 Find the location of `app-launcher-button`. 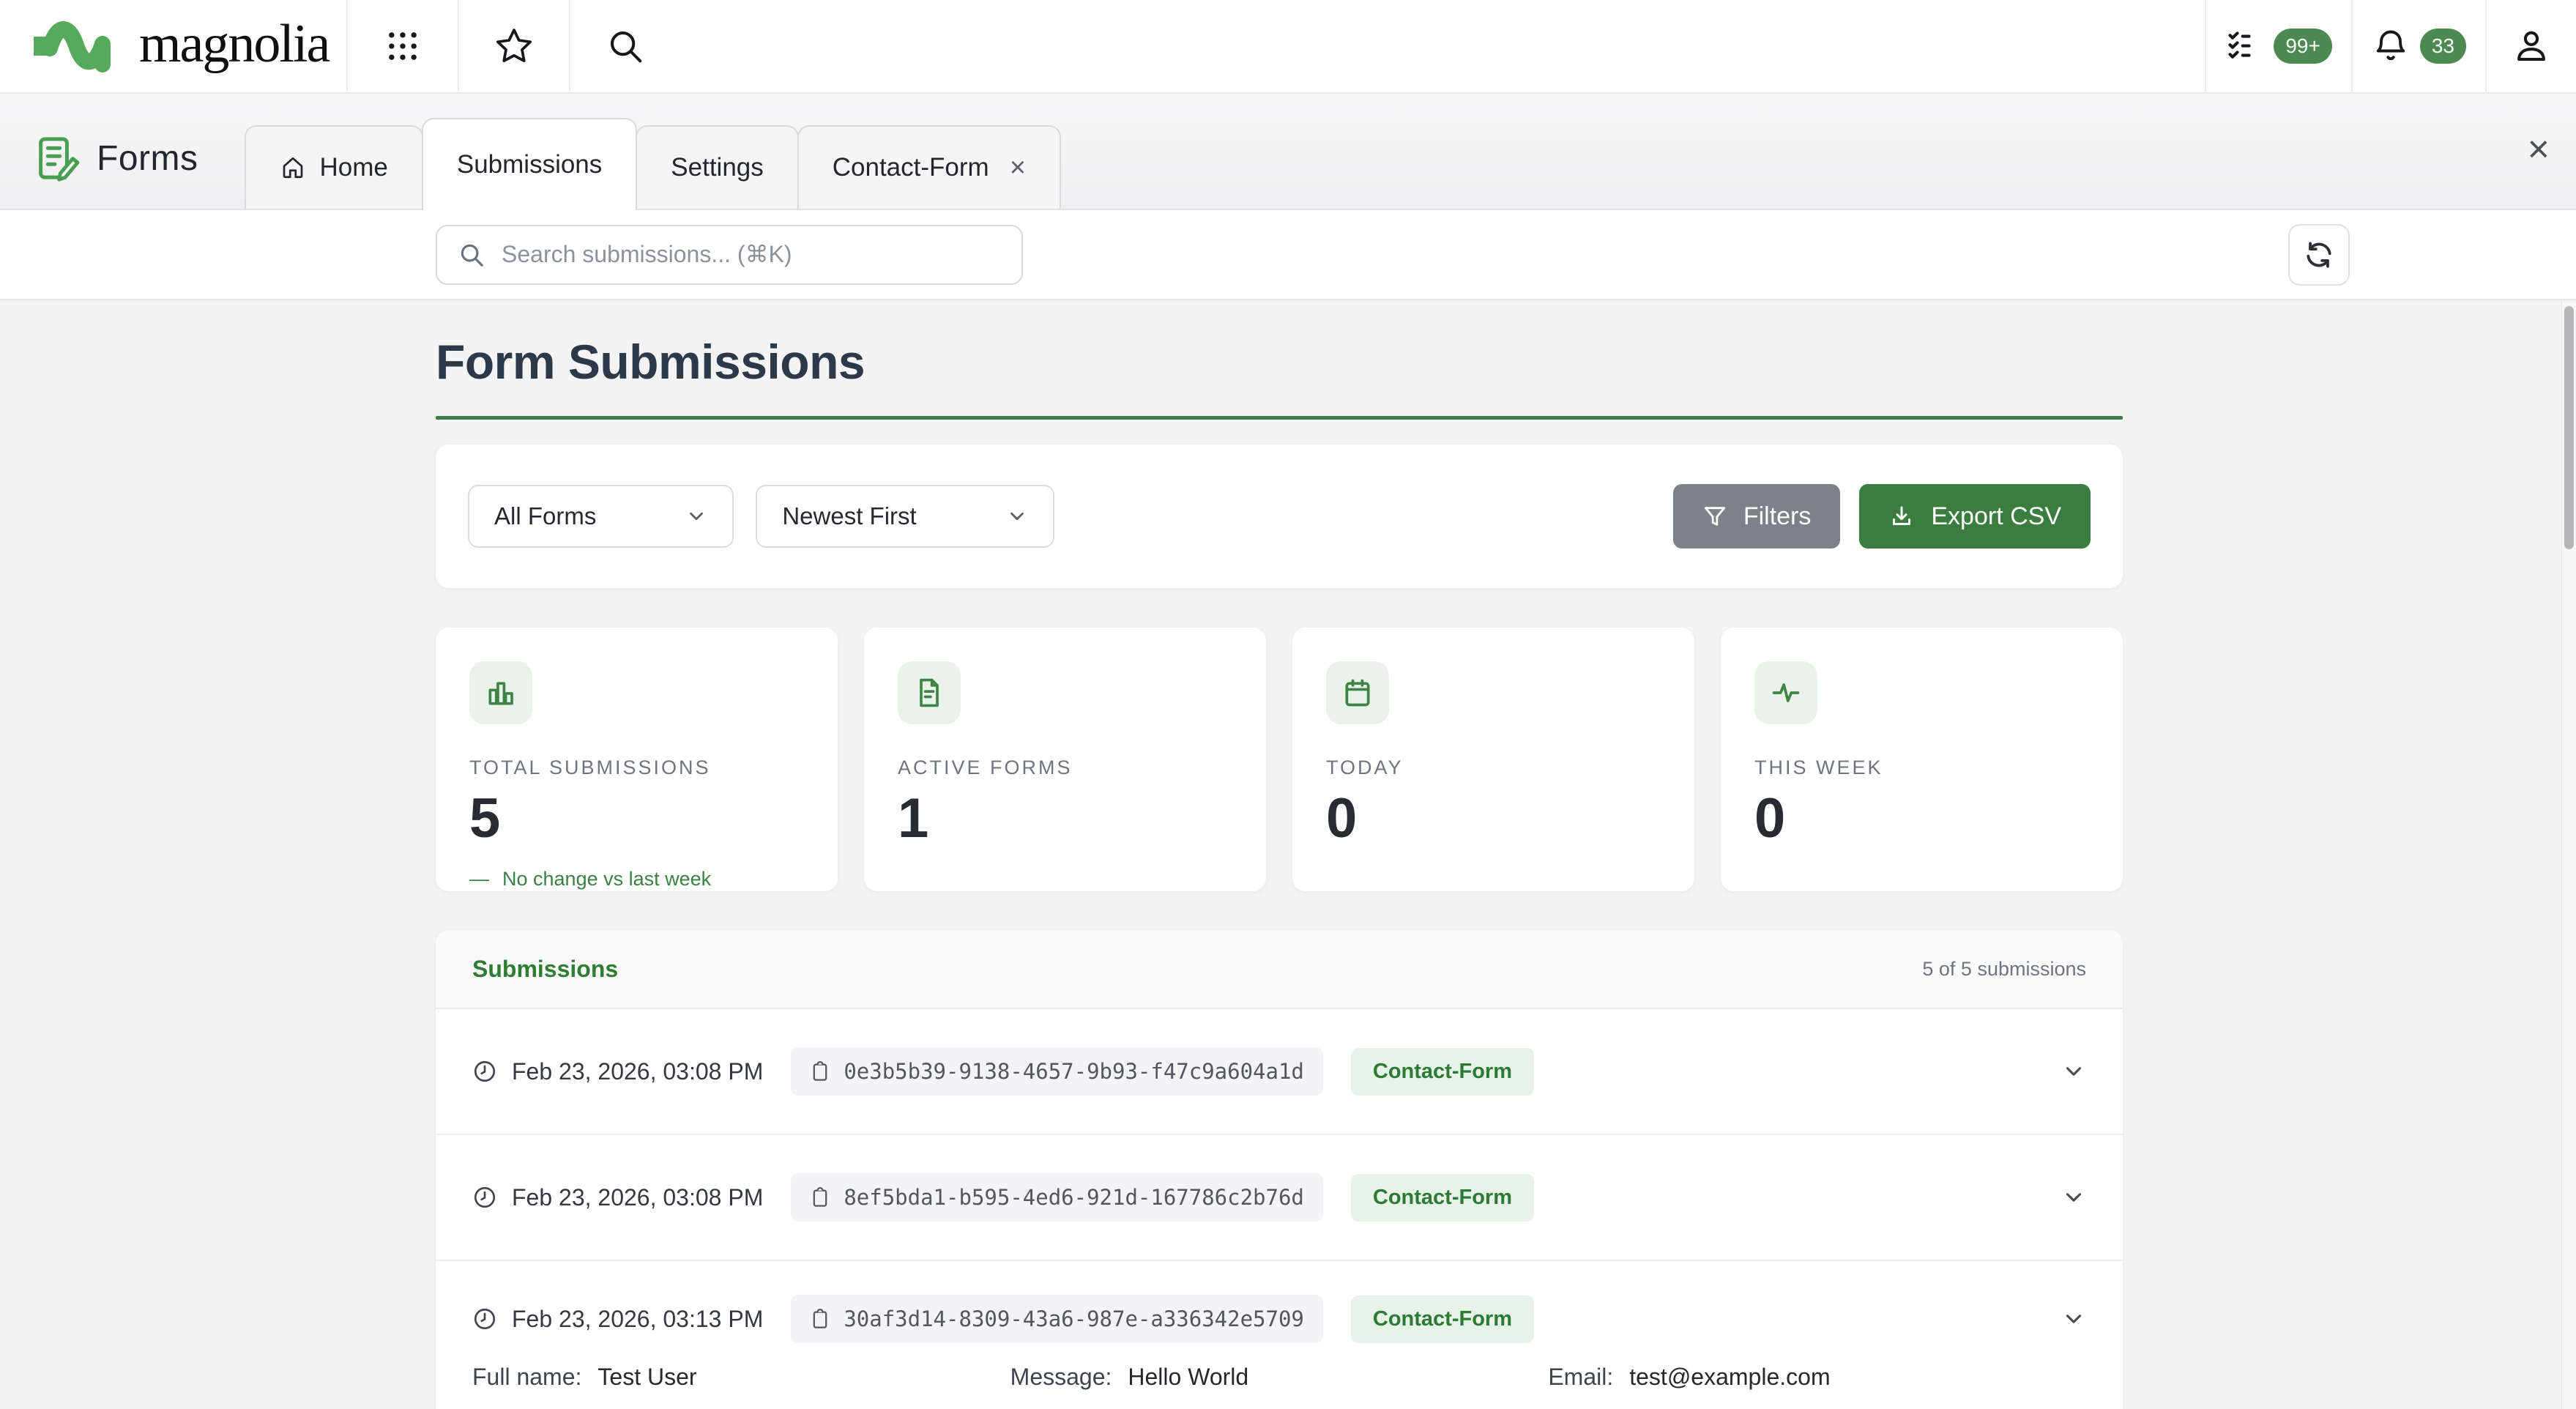

app-launcher-button is located at coordinates (402, 46).